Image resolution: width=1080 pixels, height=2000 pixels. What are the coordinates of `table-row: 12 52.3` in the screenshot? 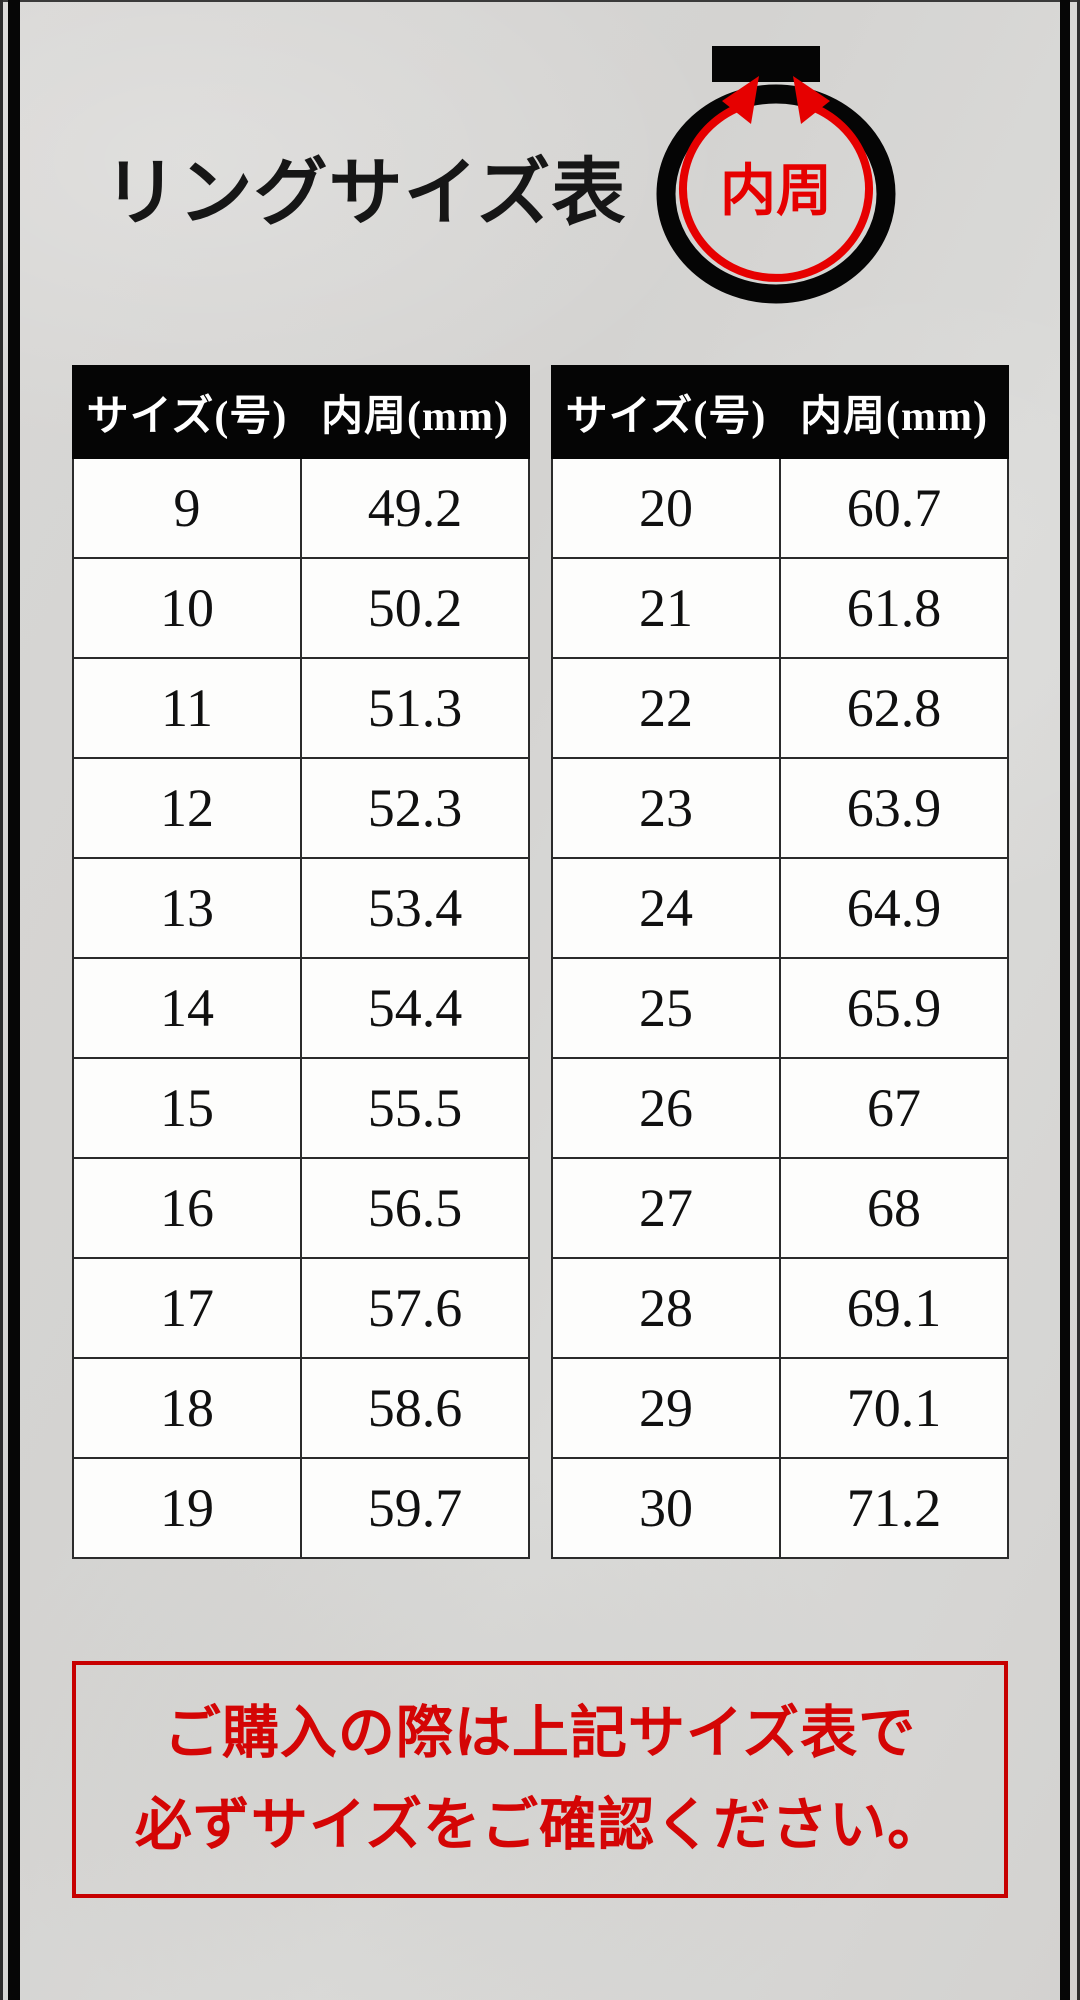 It's located at (301, 808).